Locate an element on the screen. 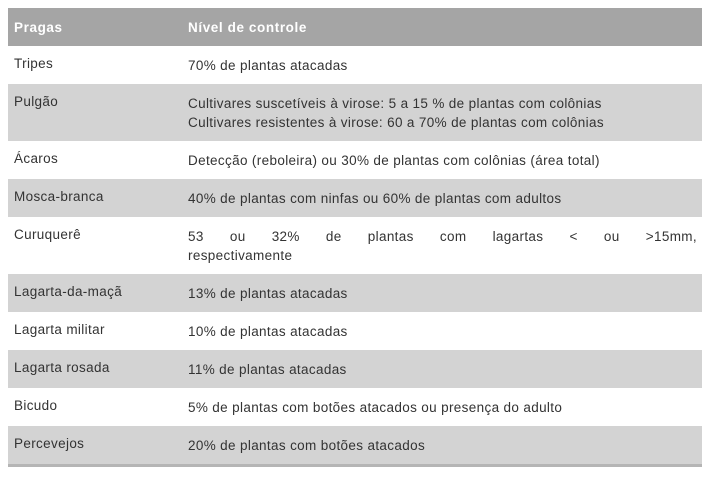 This screenshot has width=710, height=485. table-row: Lagarta-da-maçã 13% de plantas atacadas is located at coordinates (355, 293).